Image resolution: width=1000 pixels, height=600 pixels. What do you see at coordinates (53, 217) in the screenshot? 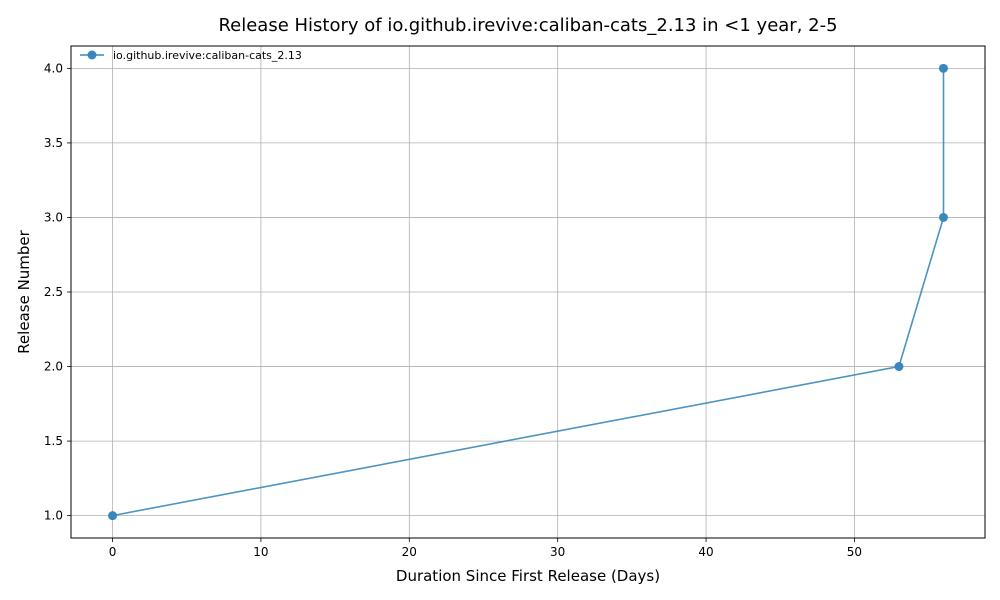
I see `y-tick-label-4: 3.0` at bounding box center [53, 217].